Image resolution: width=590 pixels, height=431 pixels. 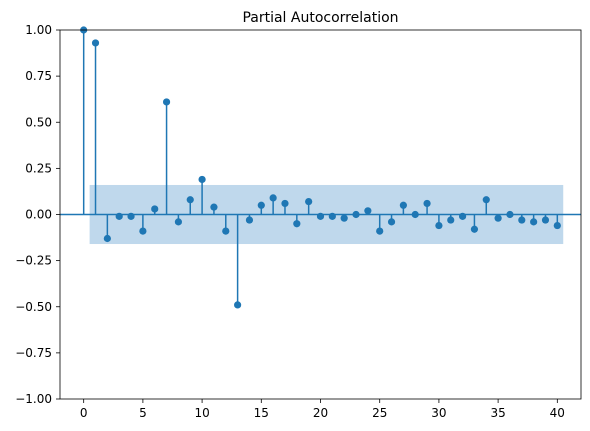 I want to click on y-tick-label: −0.75, so click(x=33, y=353).